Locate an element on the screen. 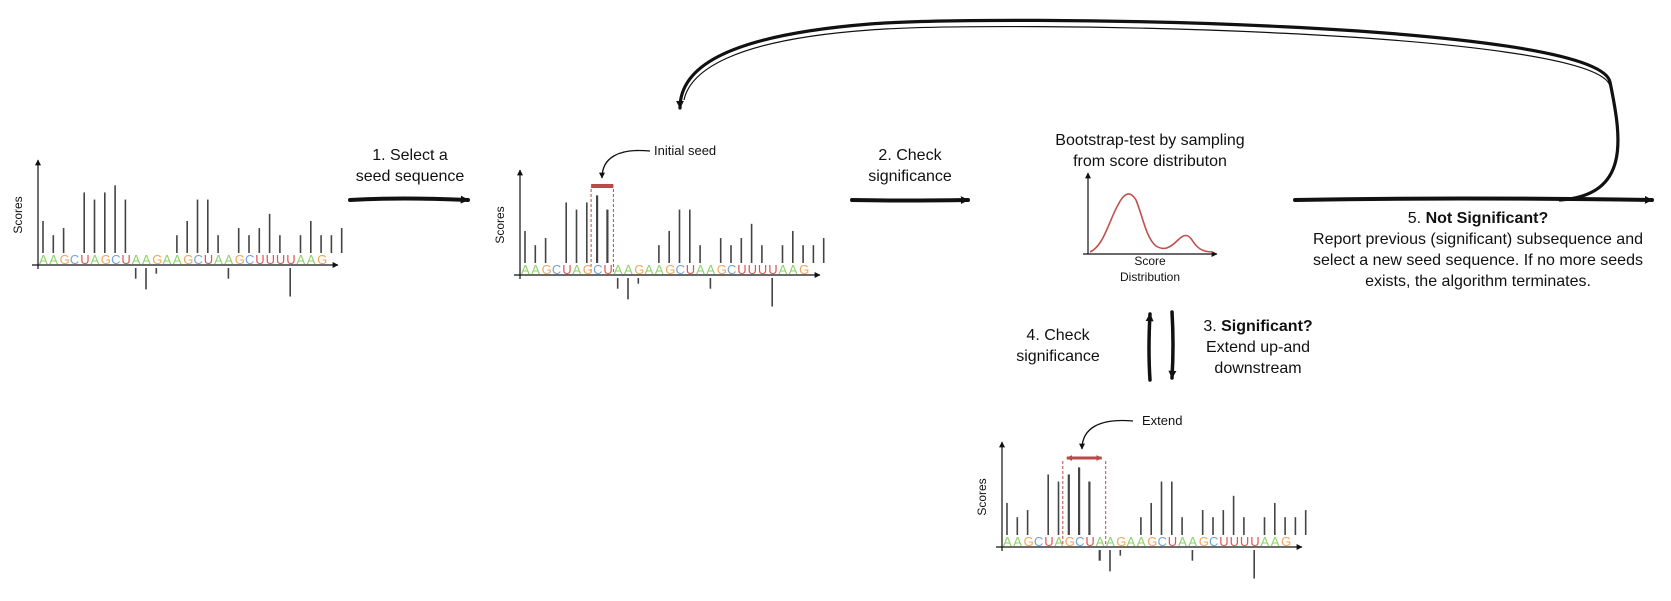  step3-label-line1: 3. Significant? is located at coordinates (1257, 326).